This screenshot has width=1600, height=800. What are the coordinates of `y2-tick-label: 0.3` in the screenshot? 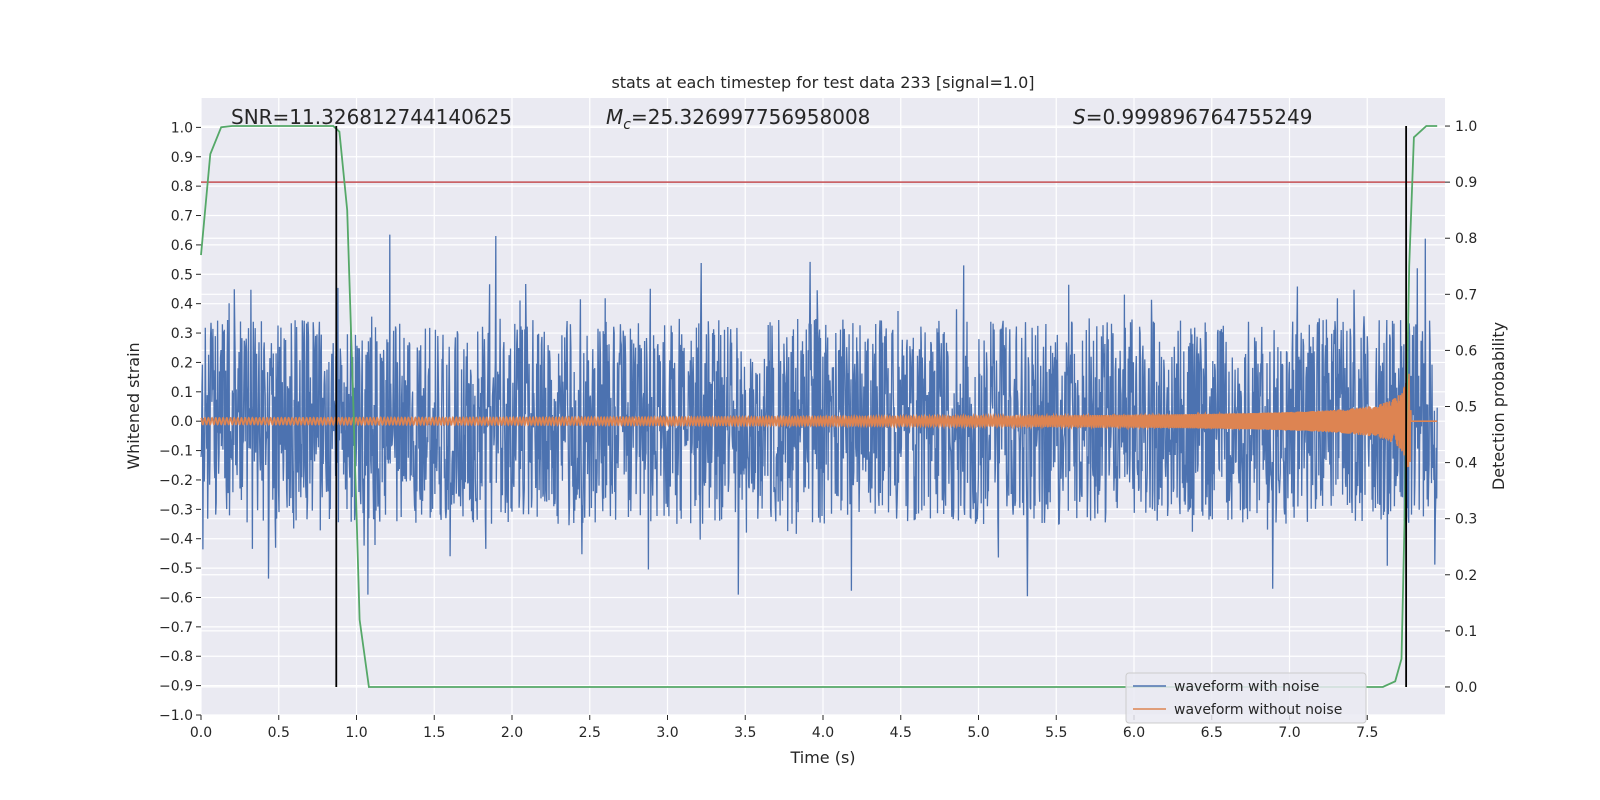 It's located at (1466, 520).